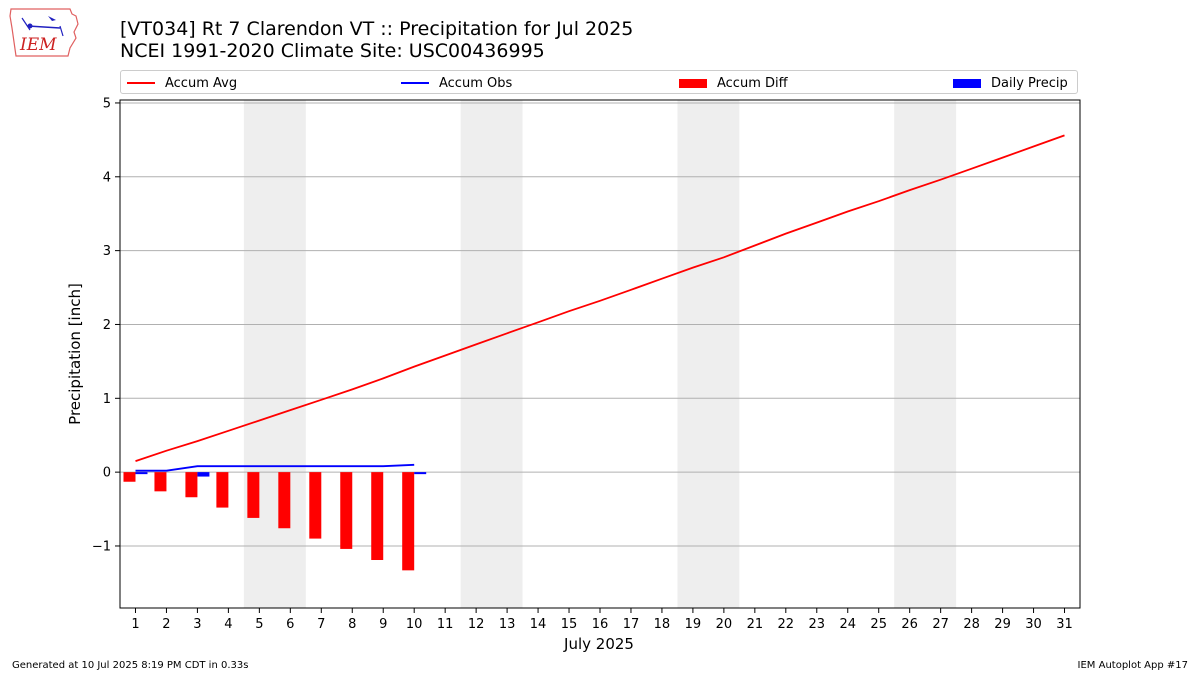  Describe the element at coordinates (101, 546) in the screenshot. I see `y-tick-label--1: −1` at that location.